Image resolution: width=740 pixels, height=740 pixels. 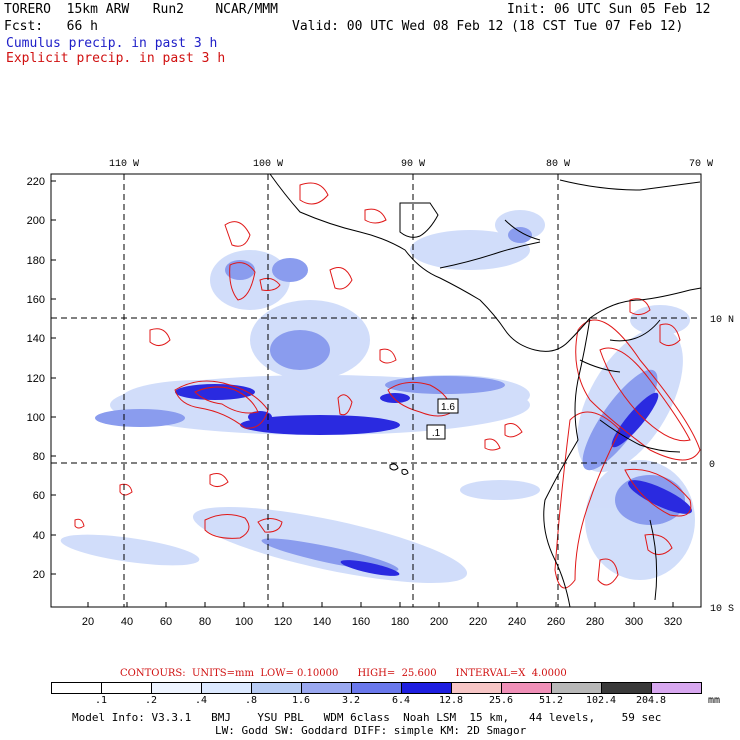 What do you see at coordinates (722, 320) in the screenshot?
I see `lat-label: 10 N` at bounding box center [722, 320].